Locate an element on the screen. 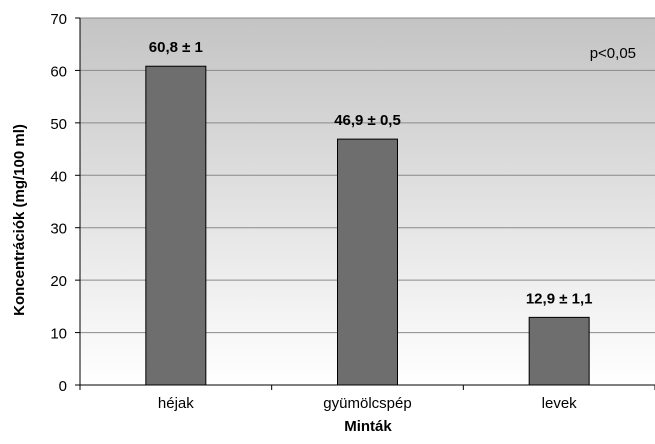 The image size is (655, 444). x-axis-title: Minták is located at coordinates (368, 426).